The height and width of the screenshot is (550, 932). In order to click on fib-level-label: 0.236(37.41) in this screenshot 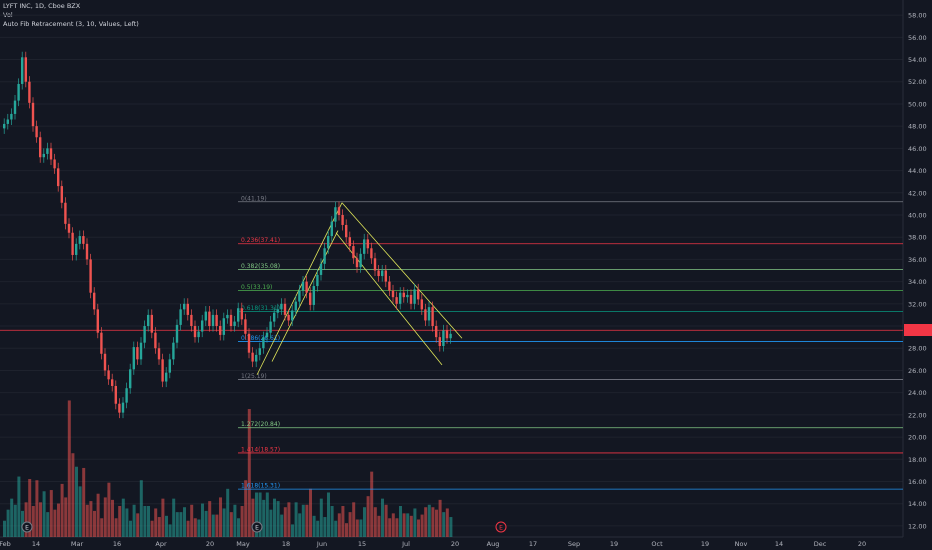, I will do `click(260, 240)`.